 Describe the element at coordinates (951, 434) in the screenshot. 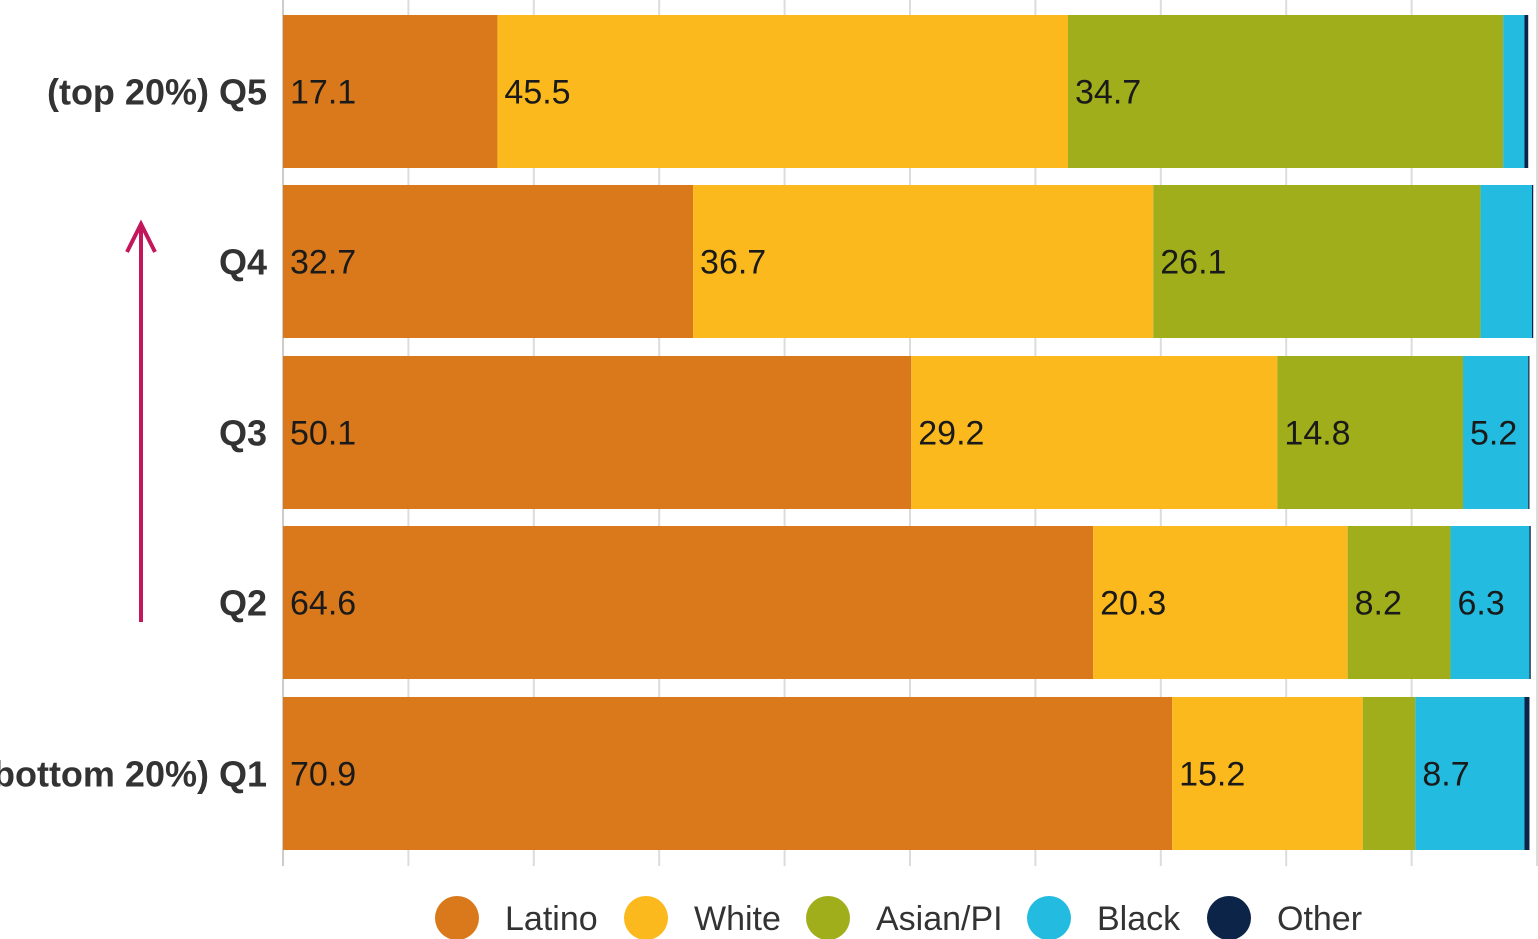

I see `data-label: 29.2` at that location.